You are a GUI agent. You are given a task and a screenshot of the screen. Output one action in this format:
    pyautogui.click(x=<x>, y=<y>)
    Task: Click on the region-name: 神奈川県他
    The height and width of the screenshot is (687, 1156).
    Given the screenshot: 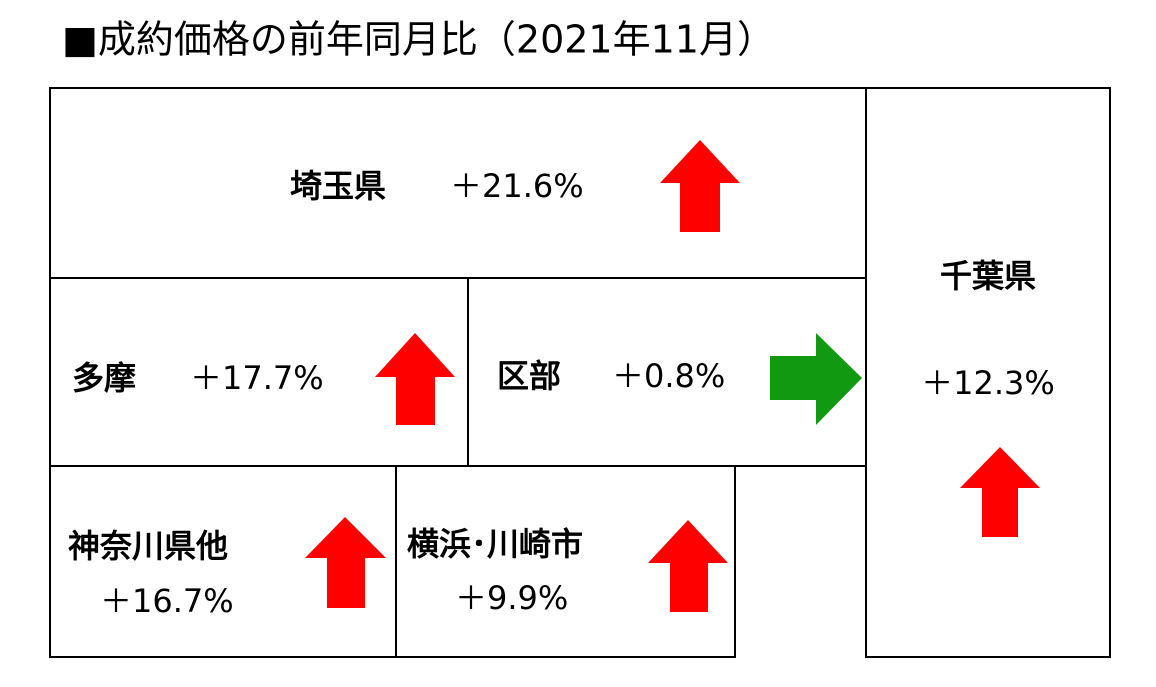 What is the action you would take?
    pyautogui.click(x=148, y=546)
    